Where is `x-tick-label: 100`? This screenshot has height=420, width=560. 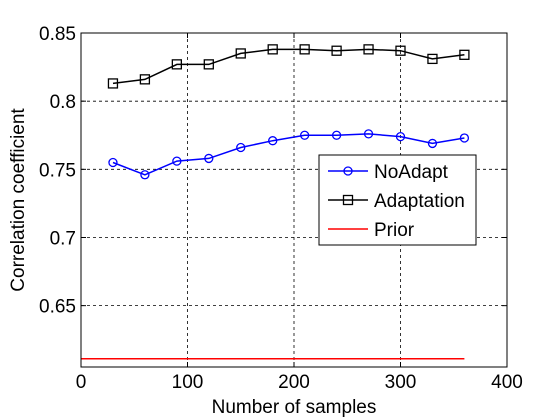
x-tick-label: 100 is located at coordinates (188, 382).